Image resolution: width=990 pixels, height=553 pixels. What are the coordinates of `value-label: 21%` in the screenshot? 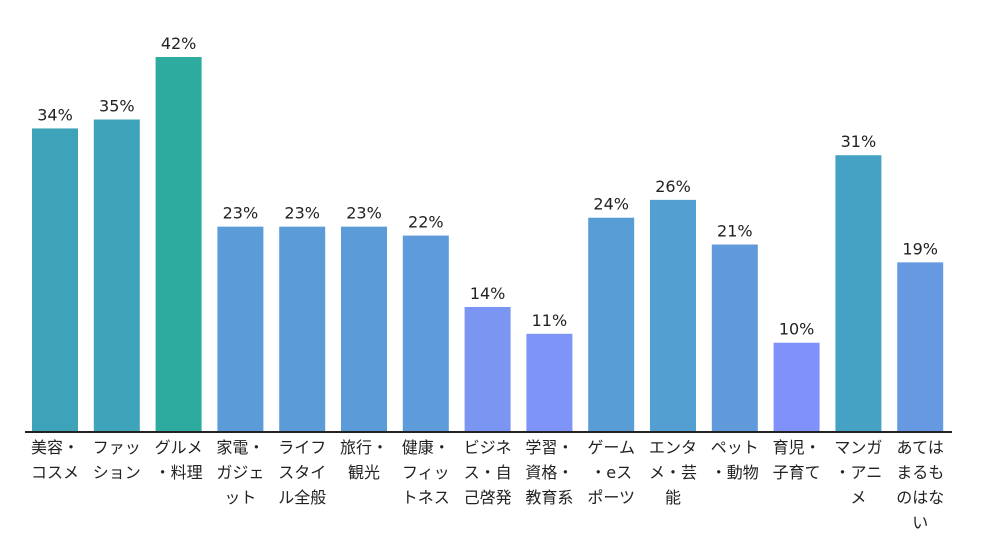 It's located at (735, 231).